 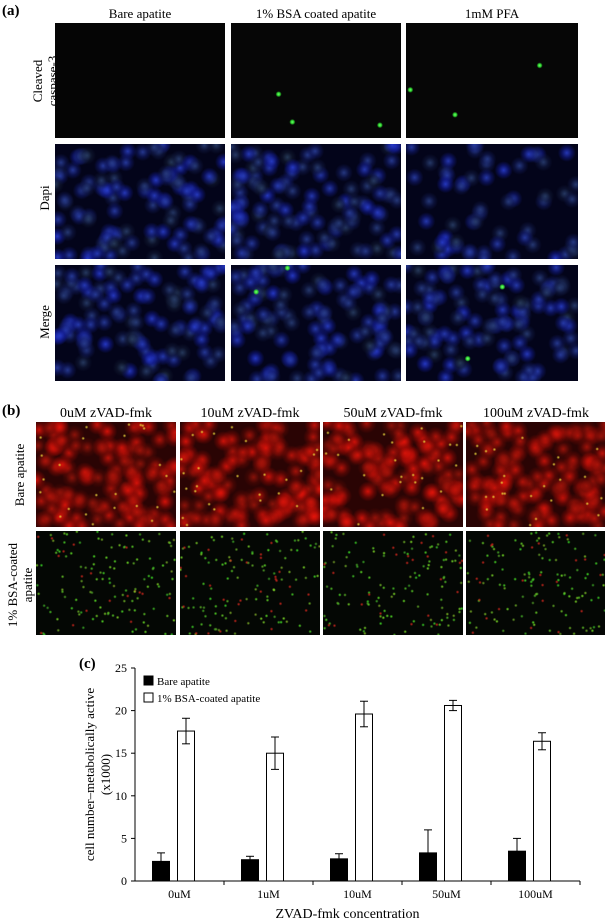 I want to click on micrograph-a-merge-pfa, so click(x=492, y=323).